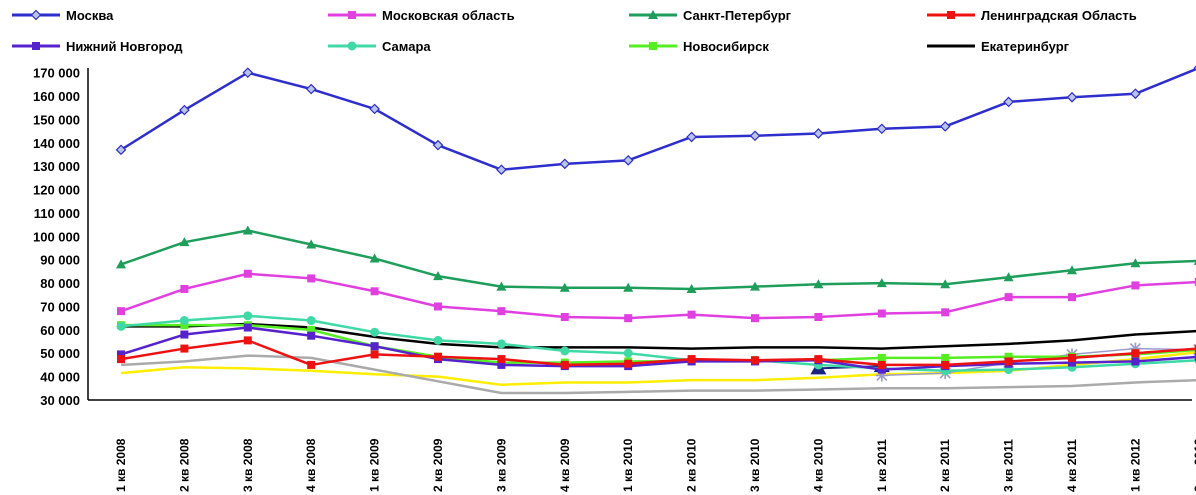 The height and width of the screenshot is (495, 1196). I want to click on x-tick-label: 4 кв 2009, so click(565, 465).